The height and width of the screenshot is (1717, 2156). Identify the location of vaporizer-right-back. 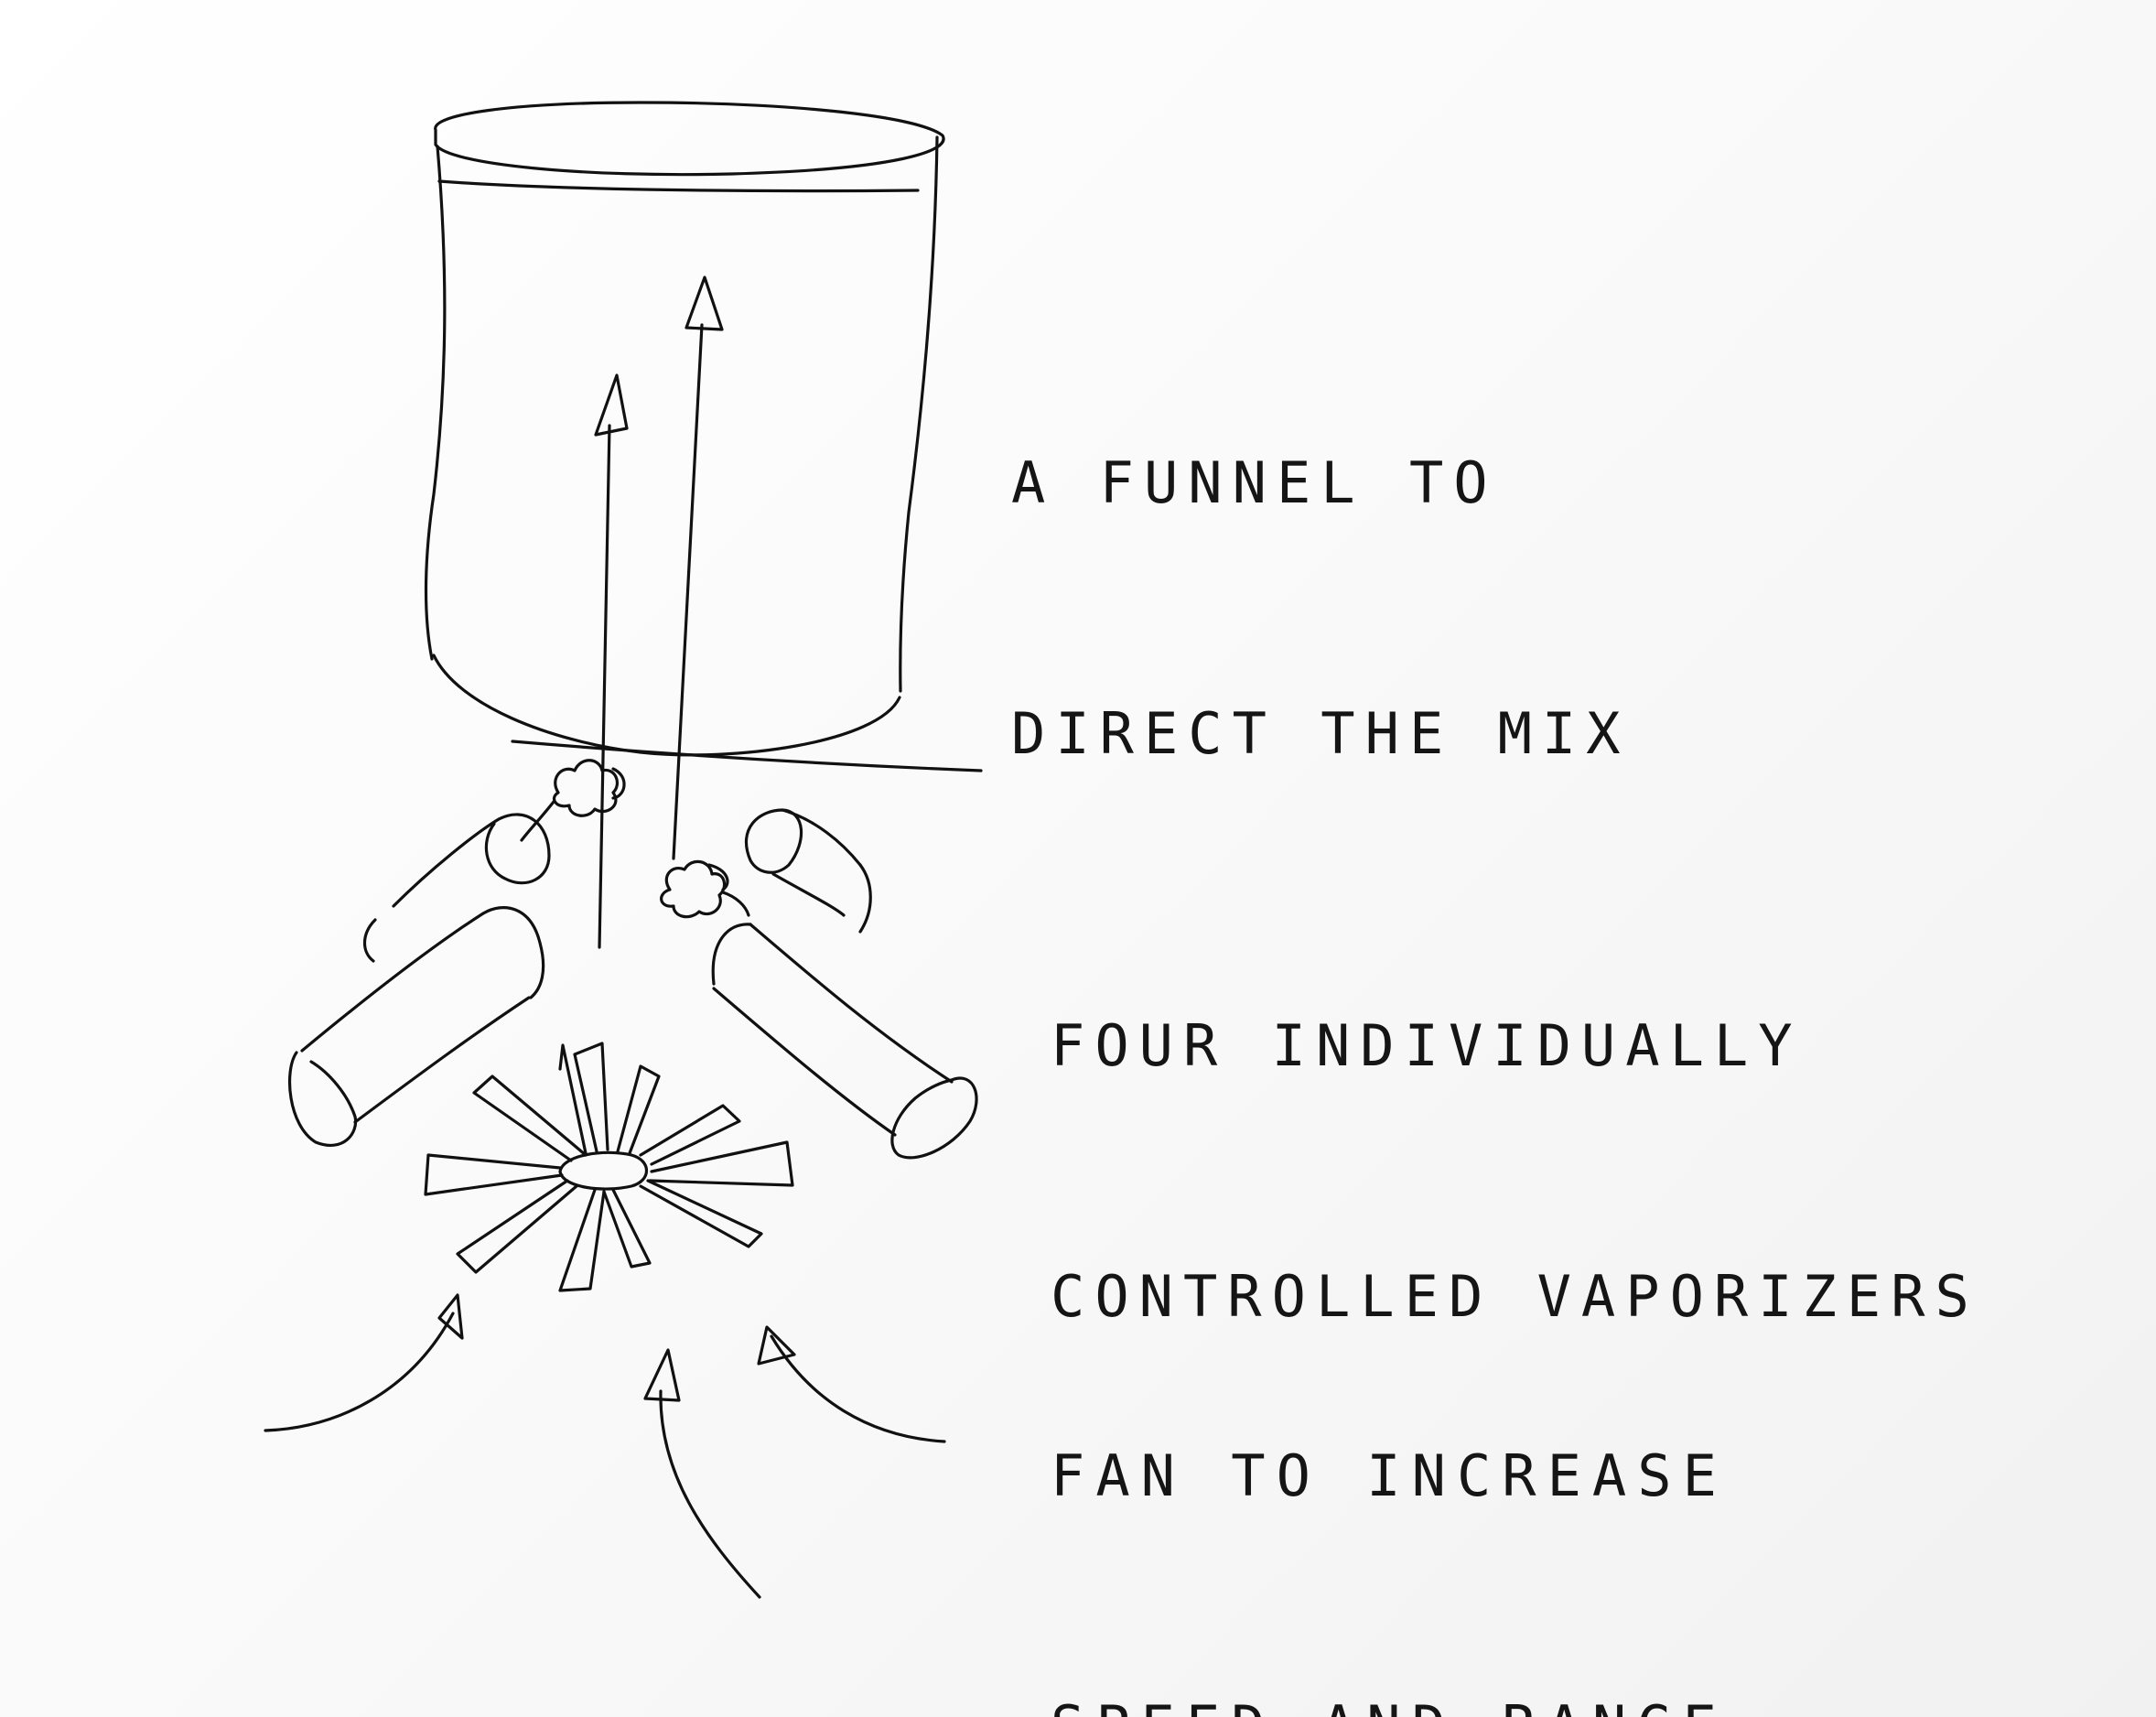
(731, 955).